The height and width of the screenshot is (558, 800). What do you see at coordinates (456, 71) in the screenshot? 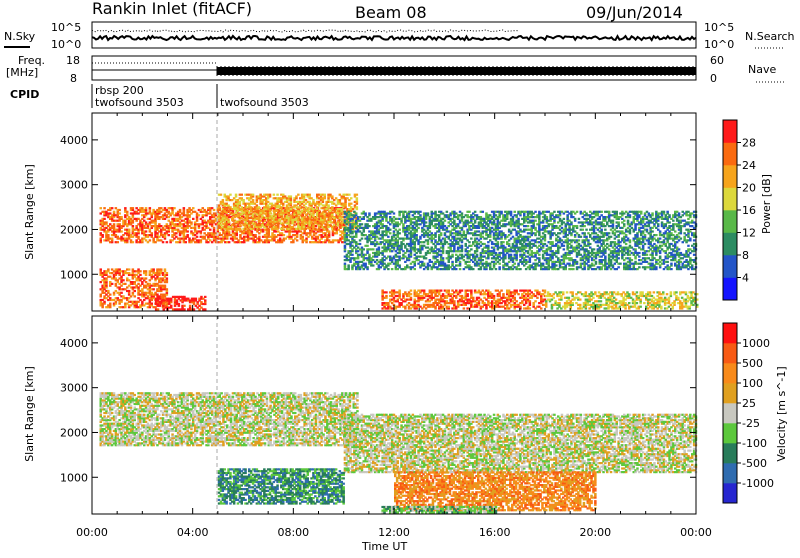
I see `nave-bars` at bounding box center [456, 71].